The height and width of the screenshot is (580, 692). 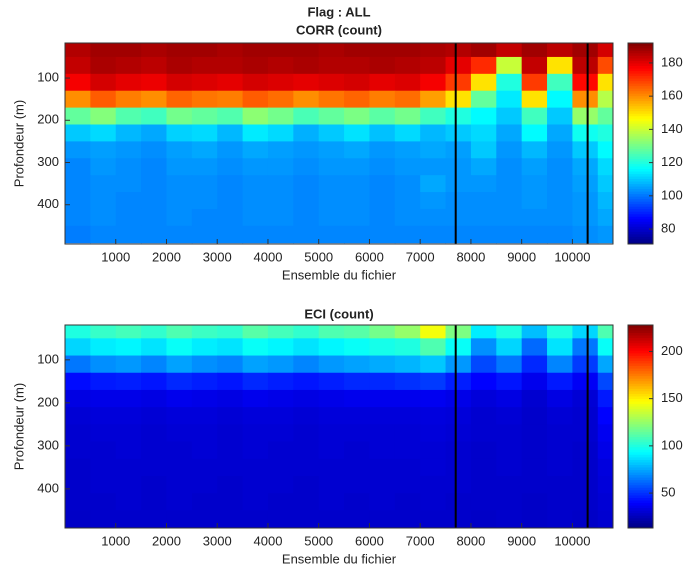 I want to click on x-tick-label: 7000, so click(x=420, y=256).